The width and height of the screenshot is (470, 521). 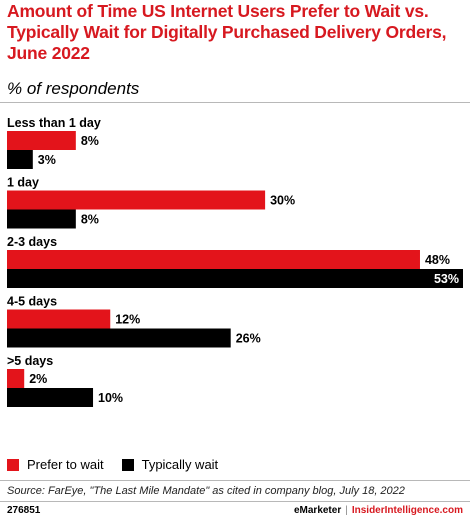 I want to click on footer-brand: eMarketer | InsiderIntelligence.com, so click(x=378, y=510).